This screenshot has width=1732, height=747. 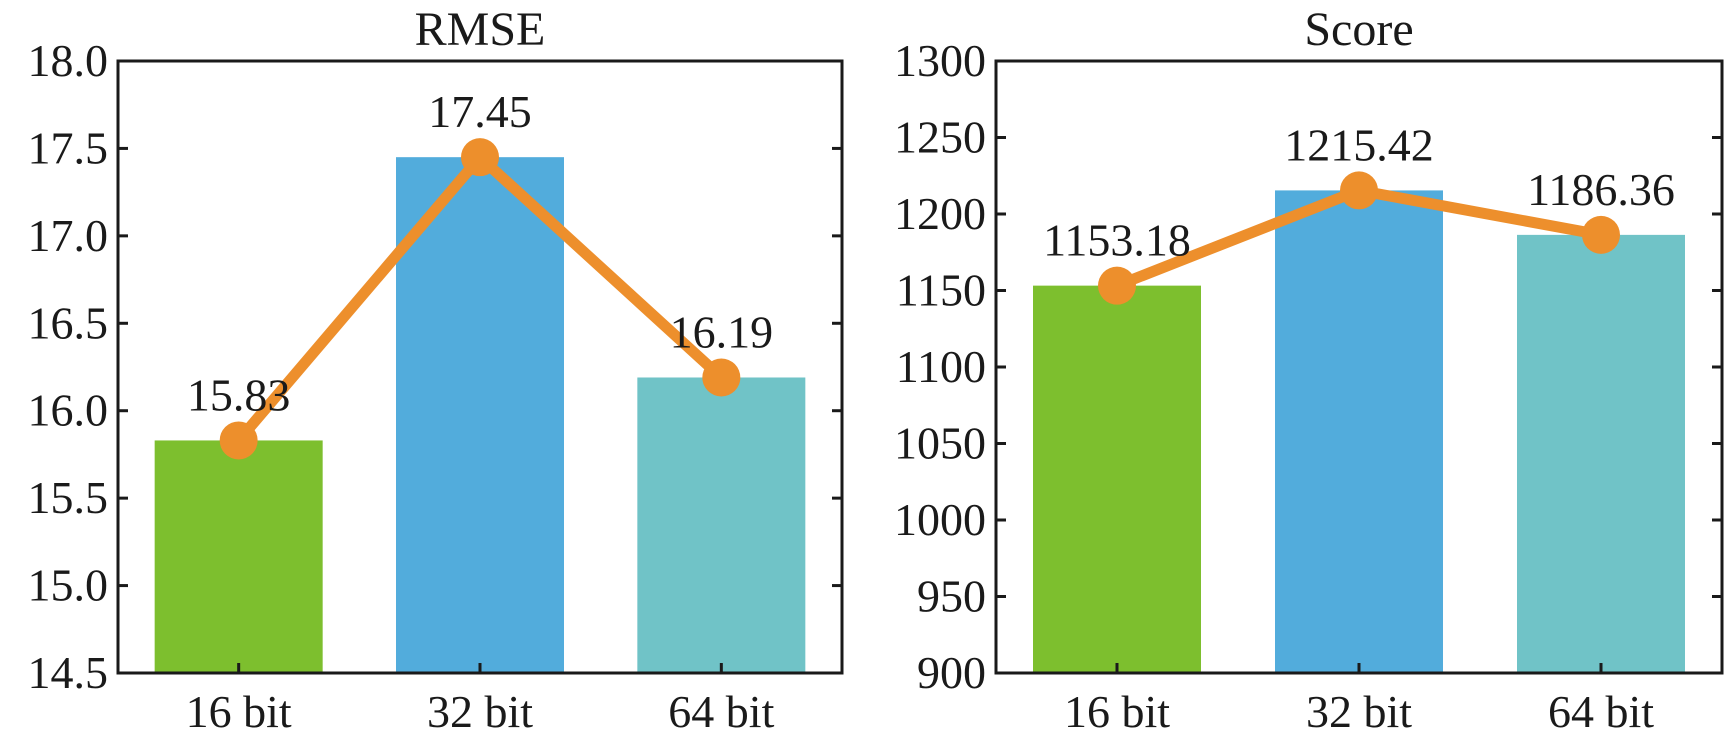 I want to click on score-y-tick-label: 1300, so click(x=940, y=60).